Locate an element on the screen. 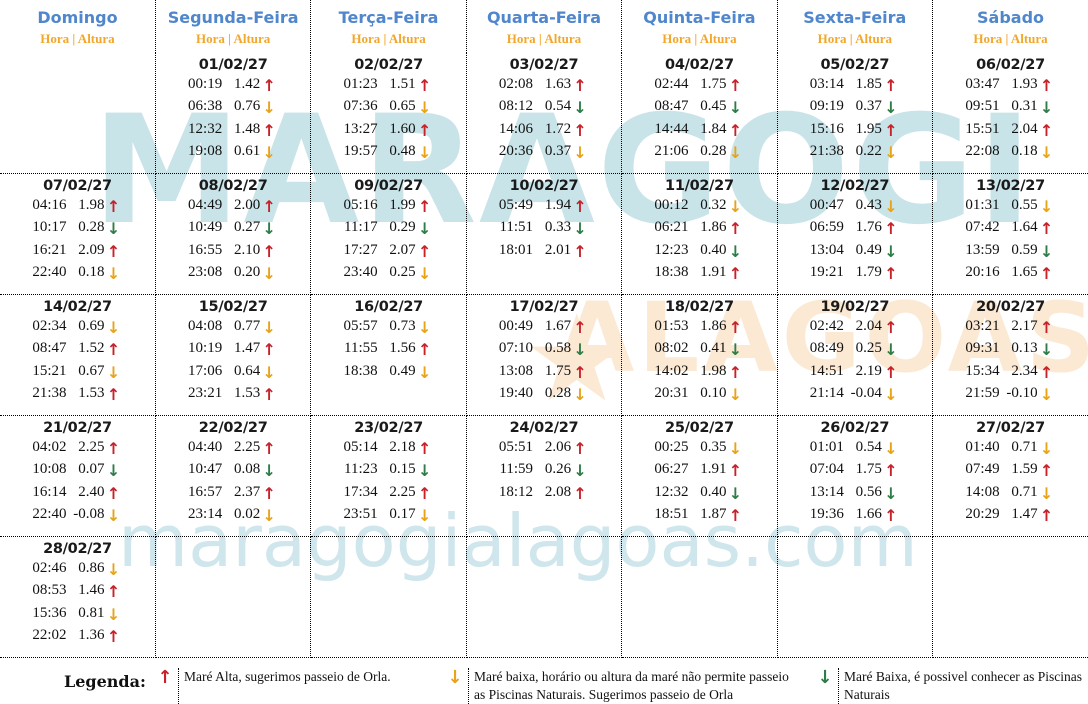 Image resolution: width=1088 pixels, height=704 pixels. tide-list: 01:01 0.54 ↓ 07:04 1.75 ↑ 13:14 0.56 ↓ 19:36 1.66 ↑ is located at coordinates (855, 482).